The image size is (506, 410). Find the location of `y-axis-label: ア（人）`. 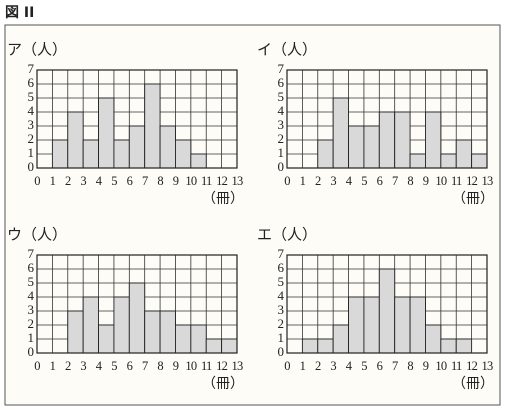

y-axis-label: ア（人） is located at coordinates (37, 50).